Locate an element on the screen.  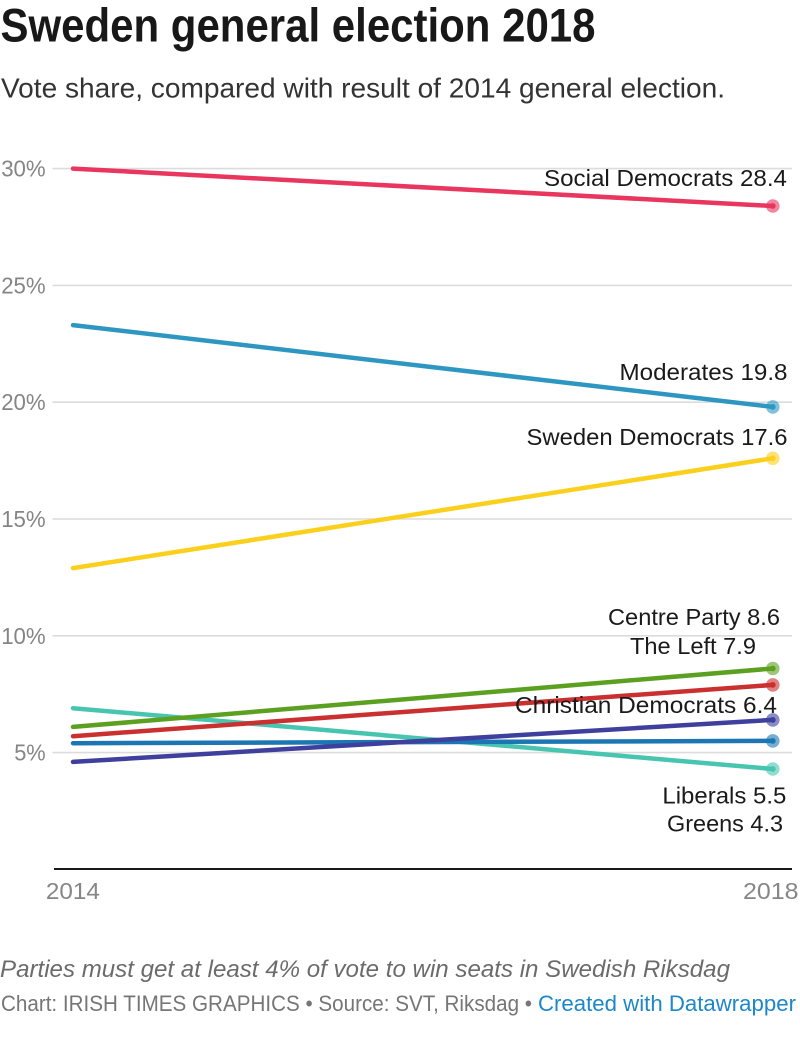
svg-text: Liberals 5.5 is located at coordinates (724, 796).